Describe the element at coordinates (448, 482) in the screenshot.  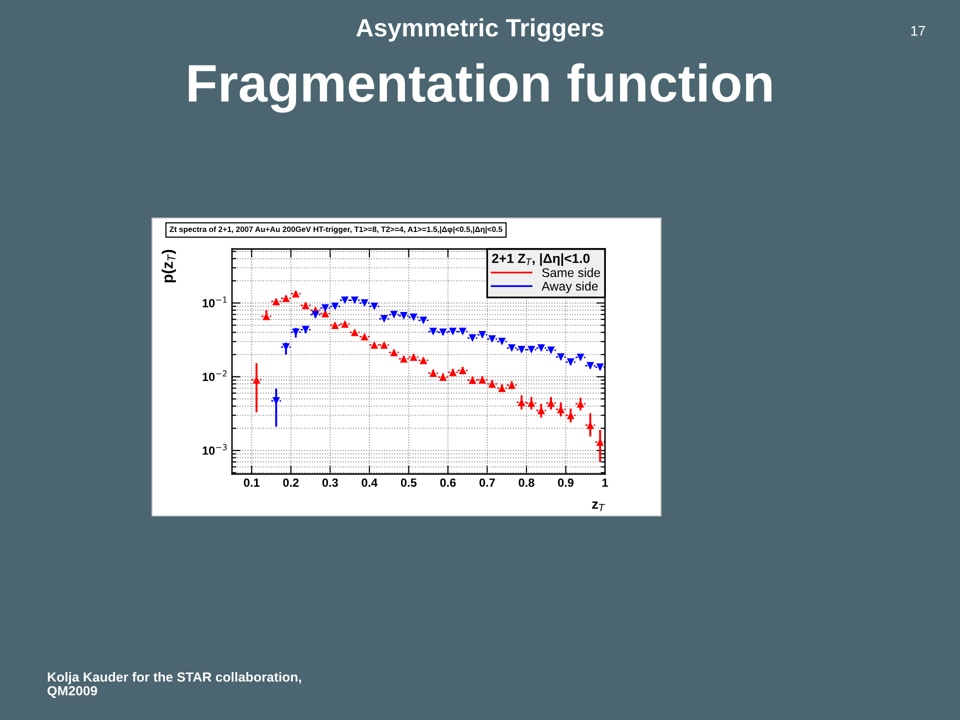
I see `x-tick-label: 0.6` at that location.